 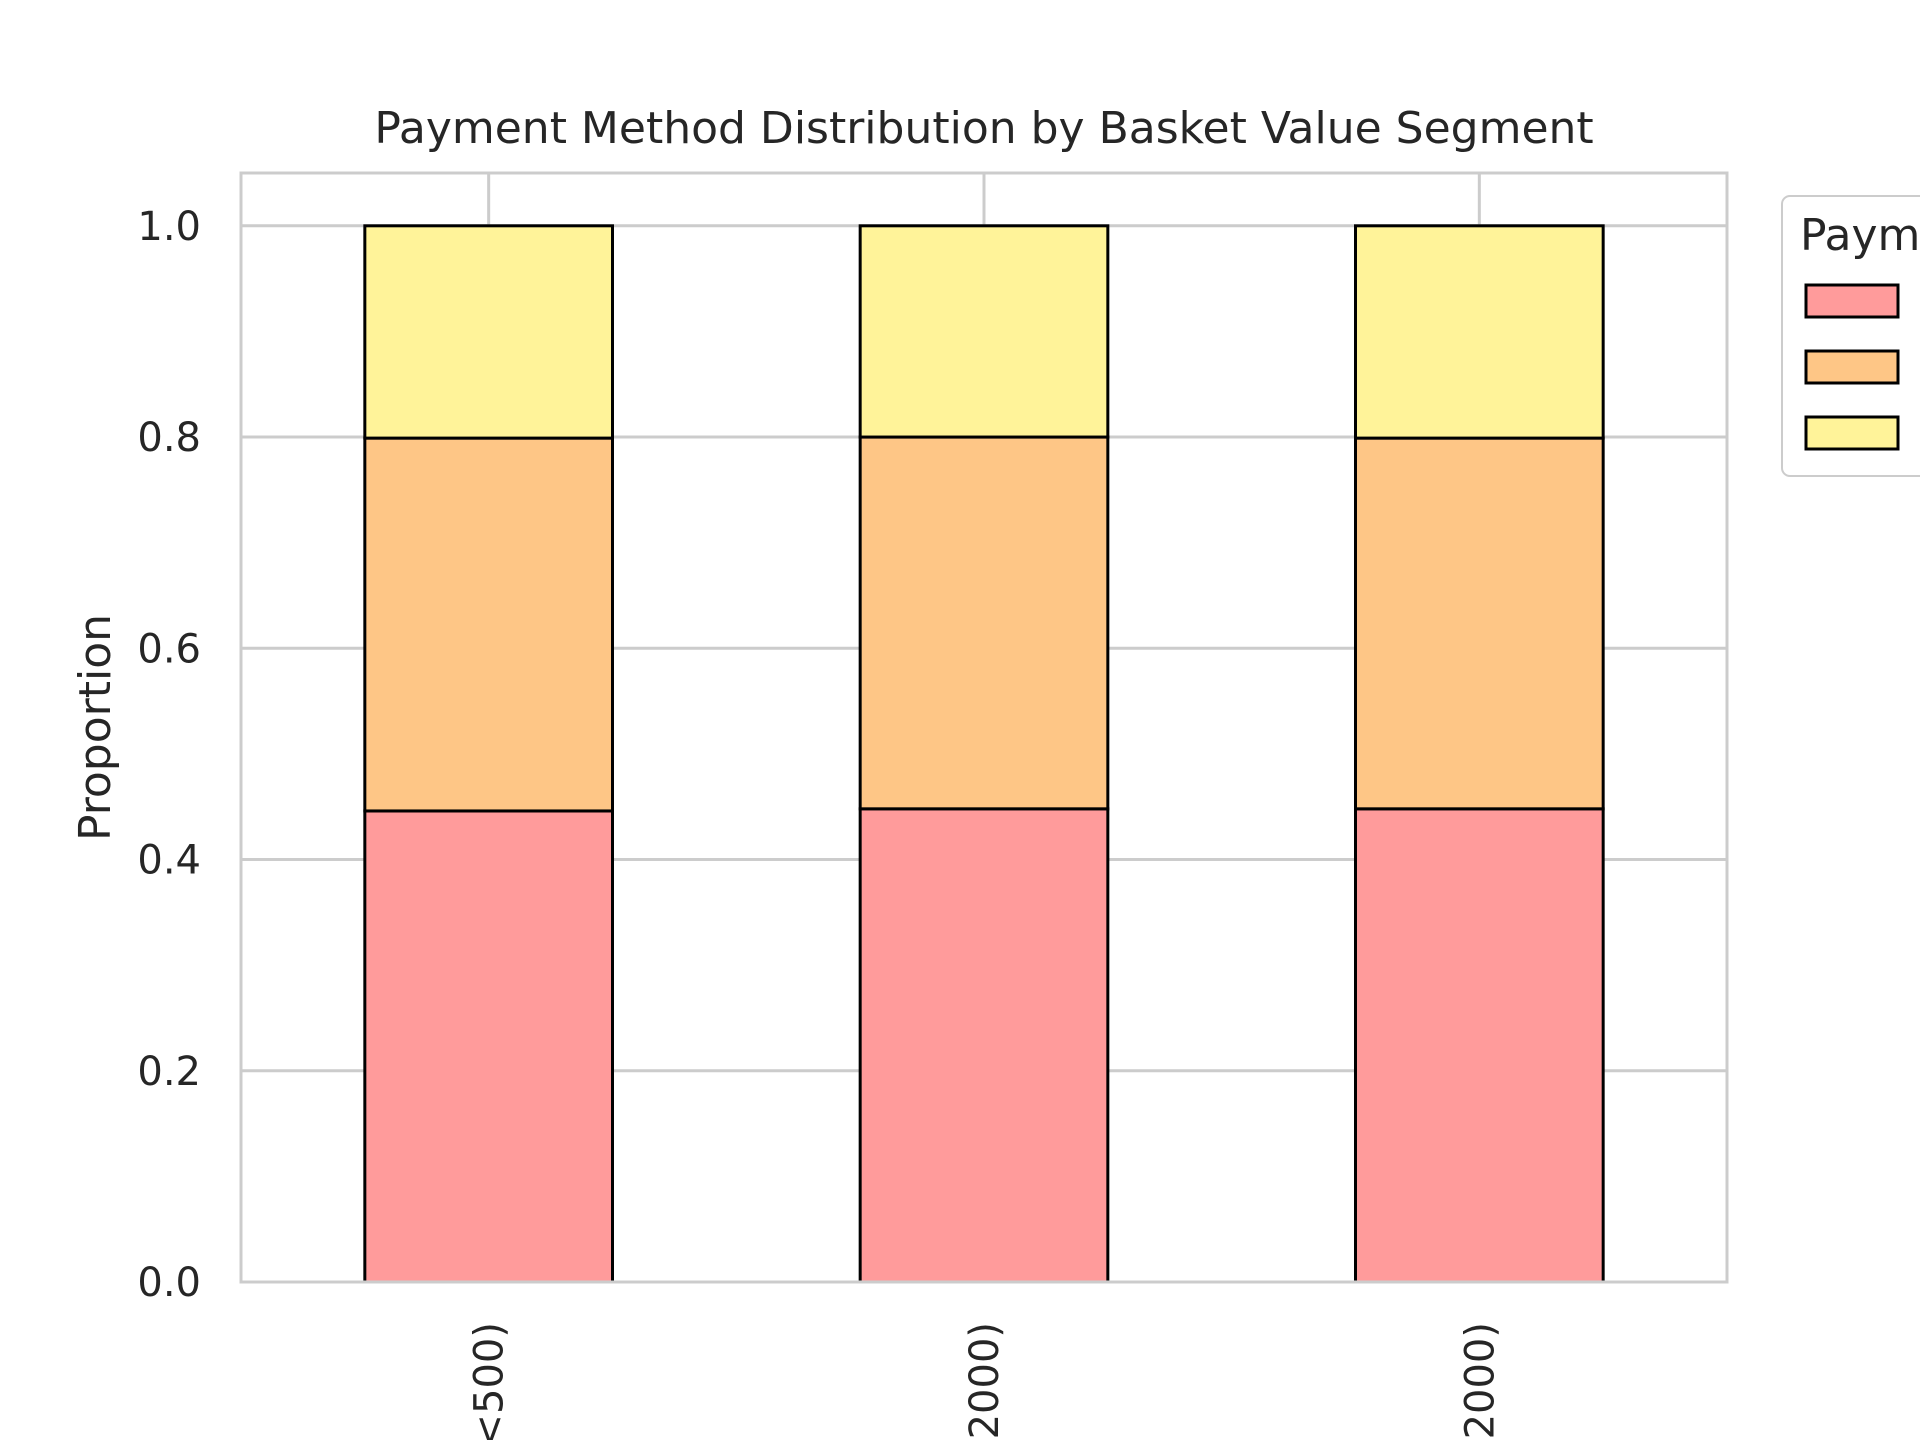 What do you see at coordinates (169, 1072) in the screenshot?
I see `y-tick-label: 0.2` at bounding box center [169, 1072].